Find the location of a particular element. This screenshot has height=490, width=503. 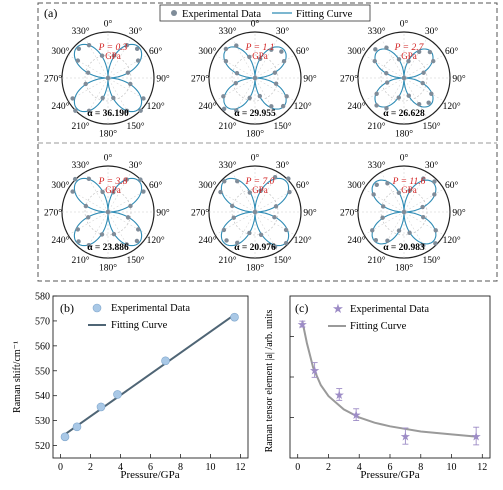

x-tick-label: 4 is located at coordinates (120, 467).